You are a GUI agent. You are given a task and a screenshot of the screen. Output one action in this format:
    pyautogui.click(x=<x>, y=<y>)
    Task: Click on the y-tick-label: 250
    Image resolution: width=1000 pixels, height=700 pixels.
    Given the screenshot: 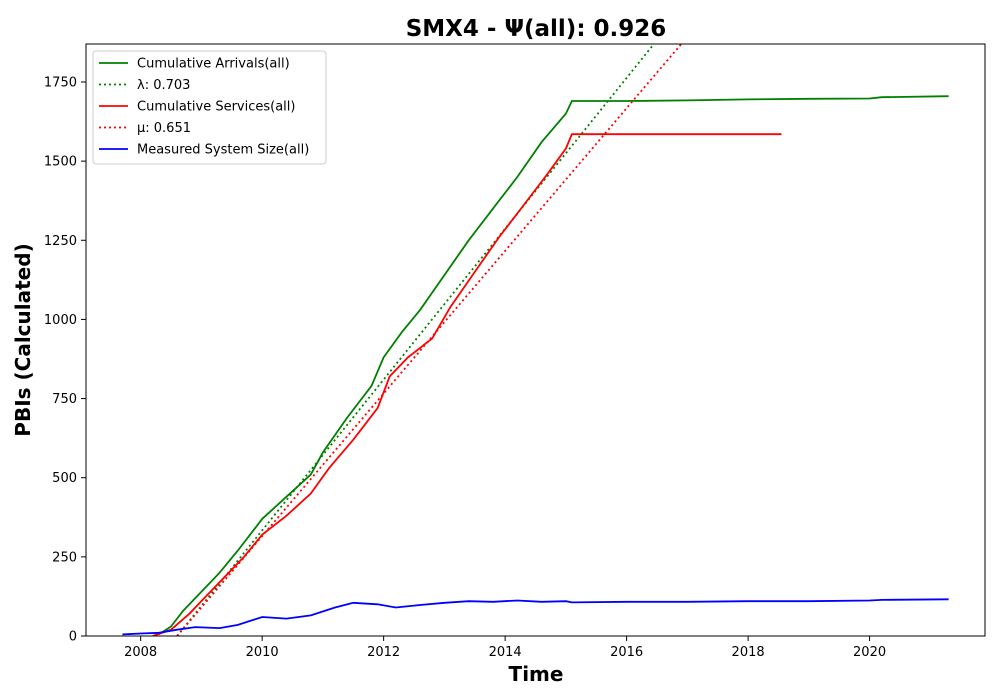 What is the action you would take?
    pyautogui.click(x=64, y=557)
    